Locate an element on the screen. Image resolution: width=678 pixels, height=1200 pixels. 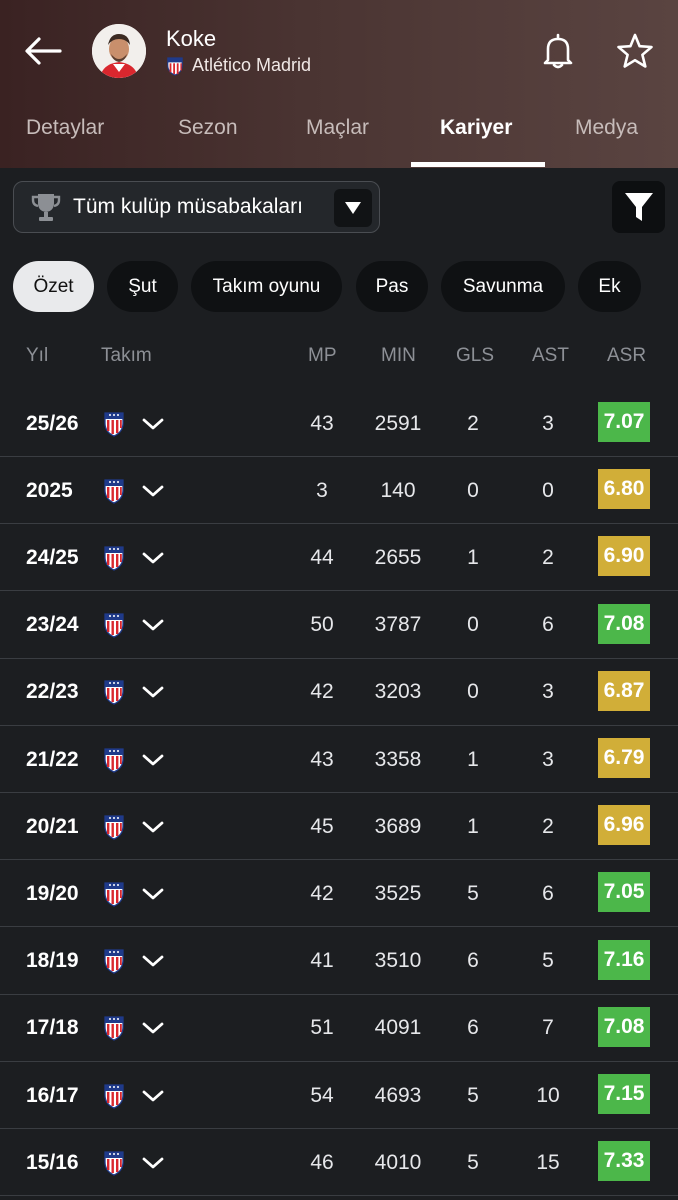
table-row: 20/21 45 3689 1 2 6.96 is located at coordinates (339, 827).